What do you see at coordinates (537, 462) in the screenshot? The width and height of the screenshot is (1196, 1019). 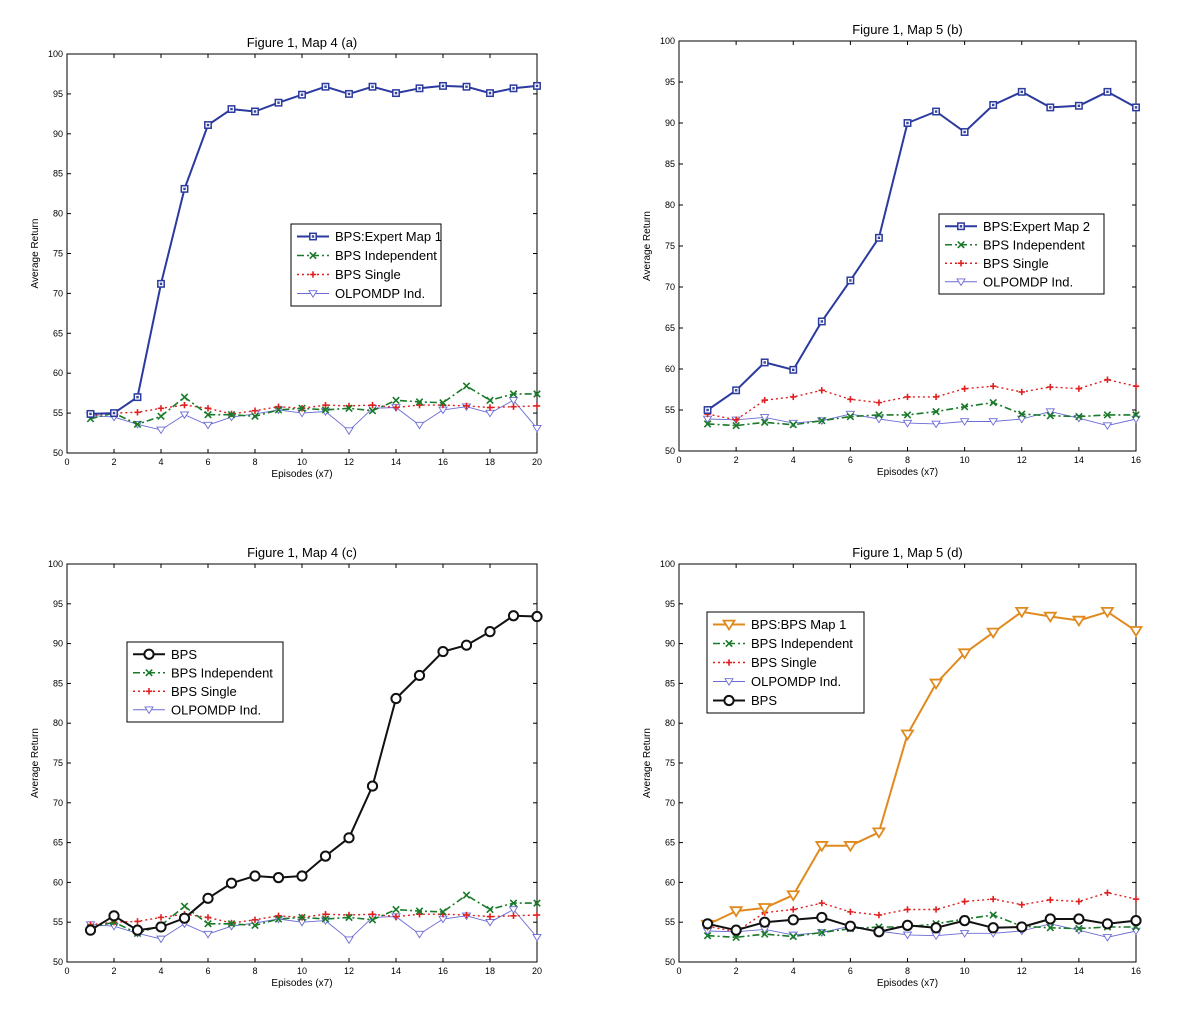 I see `x-tick-label: 20` at bounding box center [537, 462].